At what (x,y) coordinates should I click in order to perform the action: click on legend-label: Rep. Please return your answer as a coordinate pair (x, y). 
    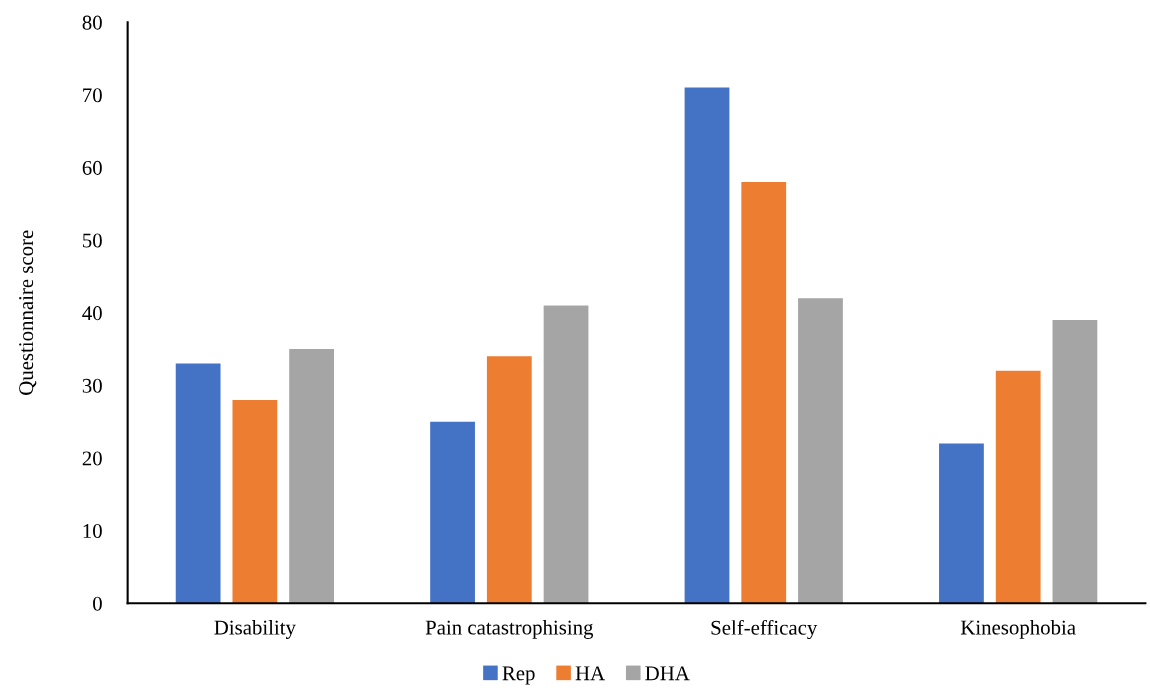
    Looking at the image, I should click on (518, 675).